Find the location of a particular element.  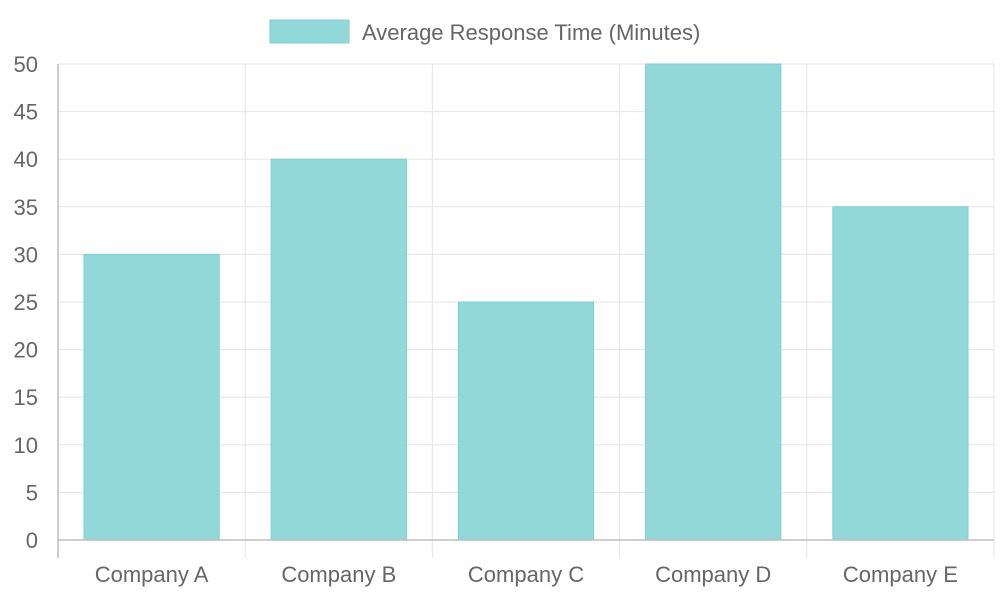

y-tick-label: 40 is located at coordinates (26, 159).